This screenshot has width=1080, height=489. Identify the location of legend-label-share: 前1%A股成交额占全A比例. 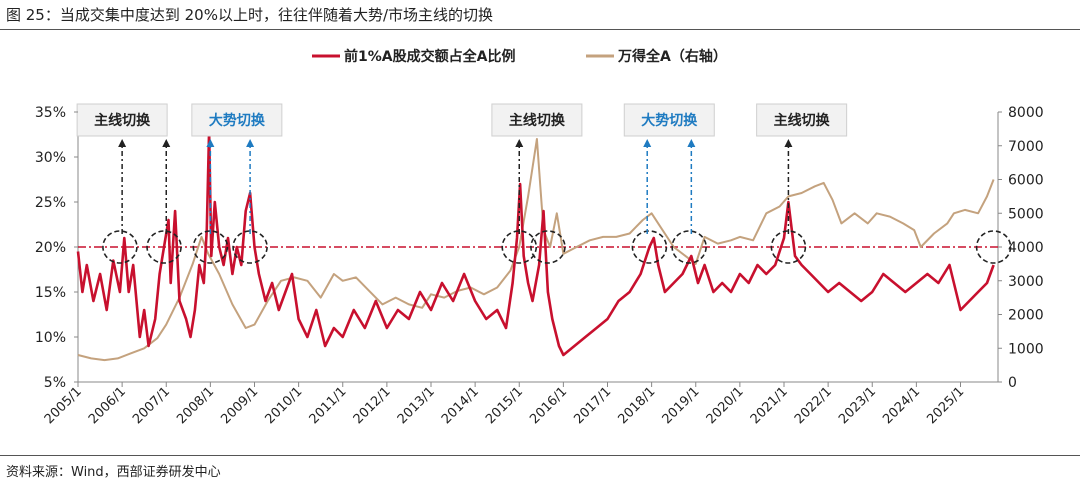
(429, 56).